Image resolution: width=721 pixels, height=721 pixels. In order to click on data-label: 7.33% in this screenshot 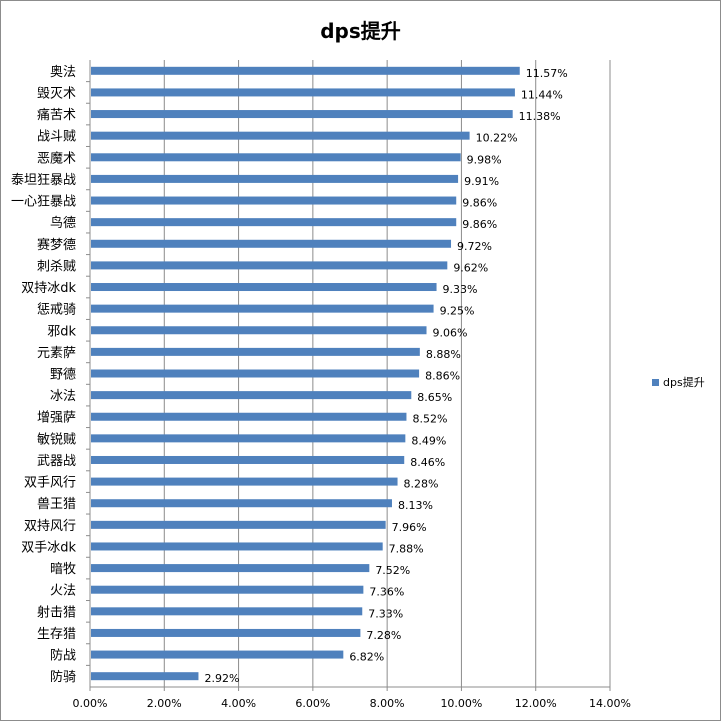, I will do `click(385, 613)`.